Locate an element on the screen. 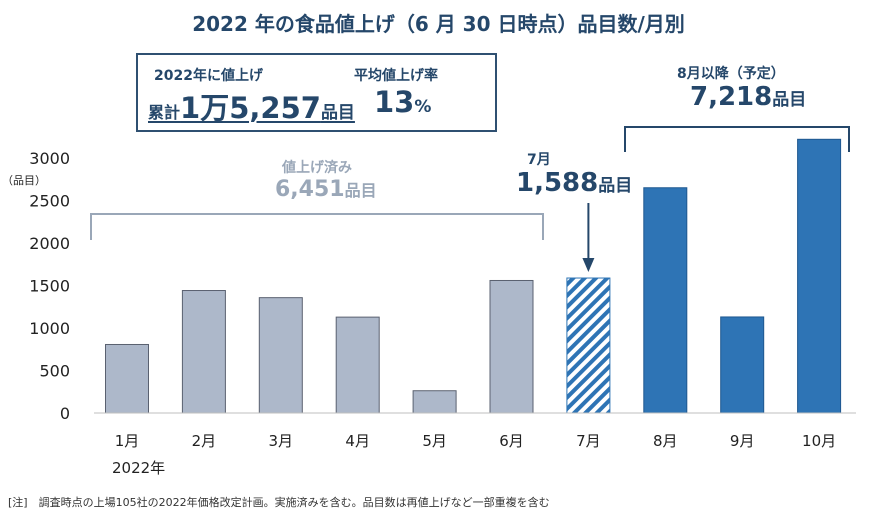  bar-1月 is located at coordinates (127, 378).